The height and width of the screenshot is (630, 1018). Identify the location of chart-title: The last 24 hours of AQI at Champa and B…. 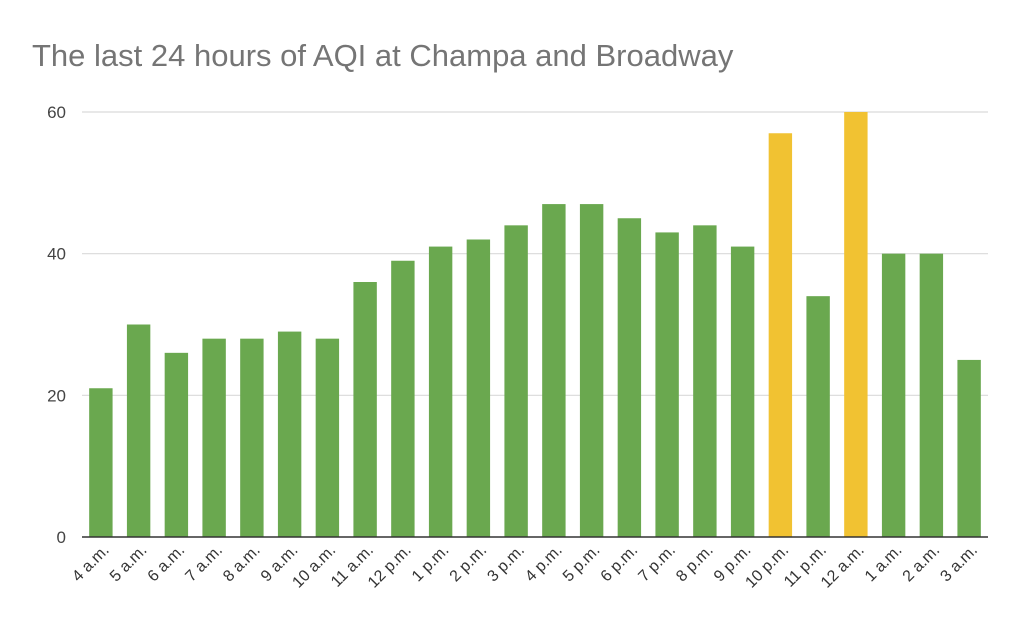
(383, 55).